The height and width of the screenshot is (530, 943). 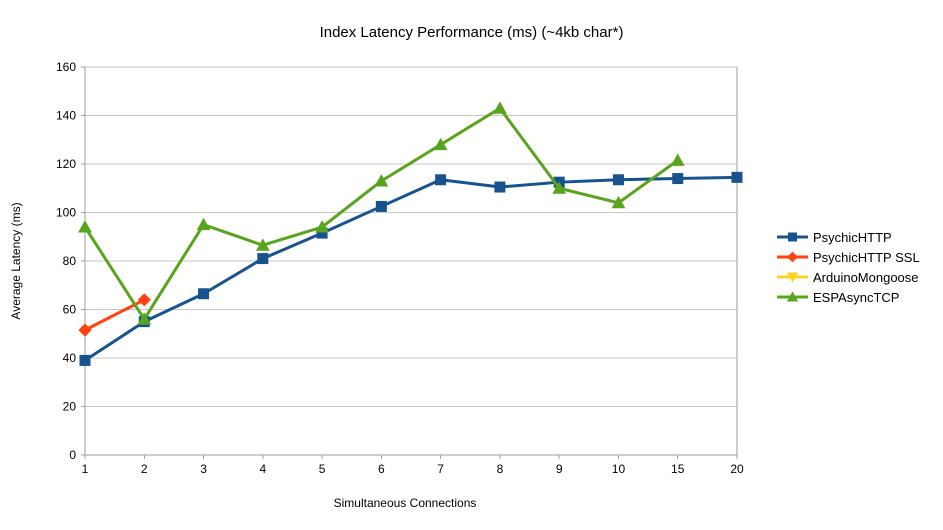 What do you see at coordinates (70, 407) in the screenshot?
I see `y-tick-label: 20` at bounding box center [70, 407].